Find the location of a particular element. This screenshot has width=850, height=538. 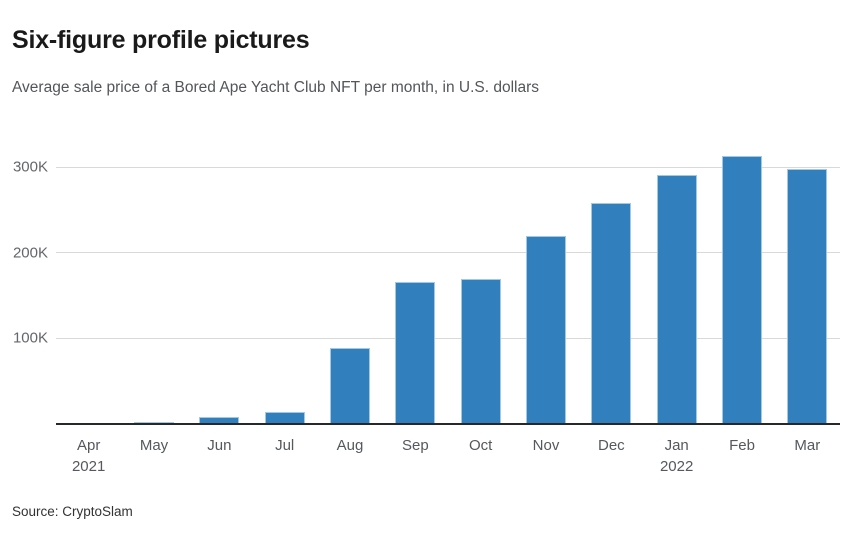

y-axis-tick-label: 200K is located at coordinates (30, 253).